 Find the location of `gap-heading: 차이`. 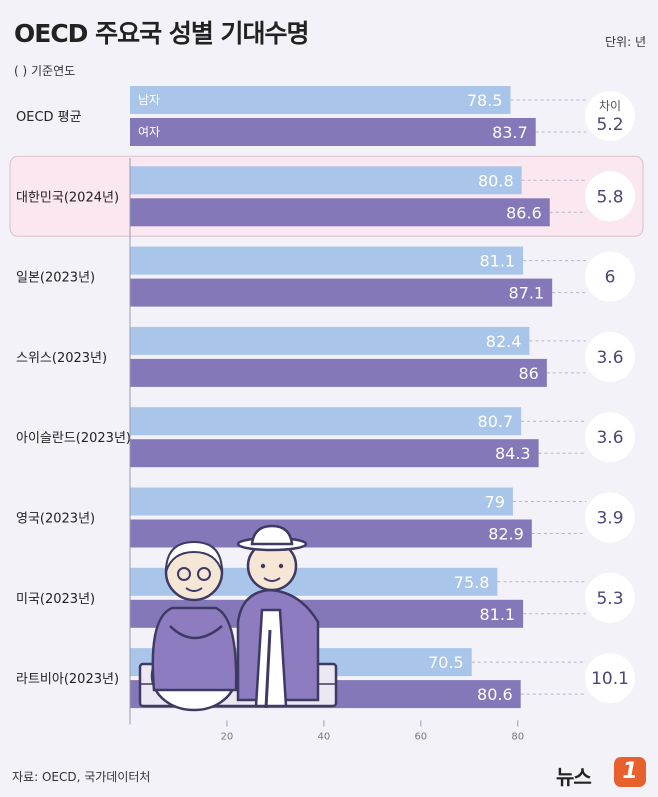

gap-heading: 차이 is located at coordinates (610, 106).